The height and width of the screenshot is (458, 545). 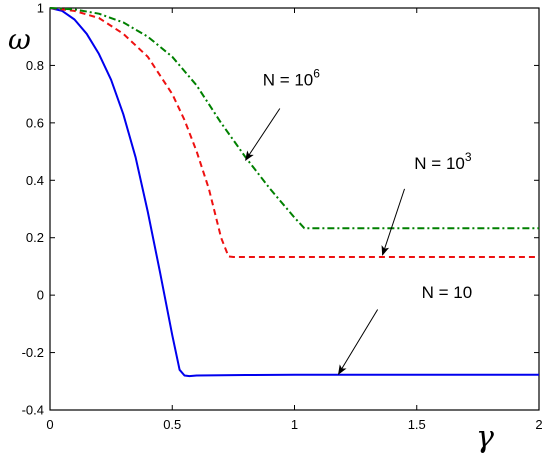 I want to click on x-tick-label: 0, so click(x=49, y=424).